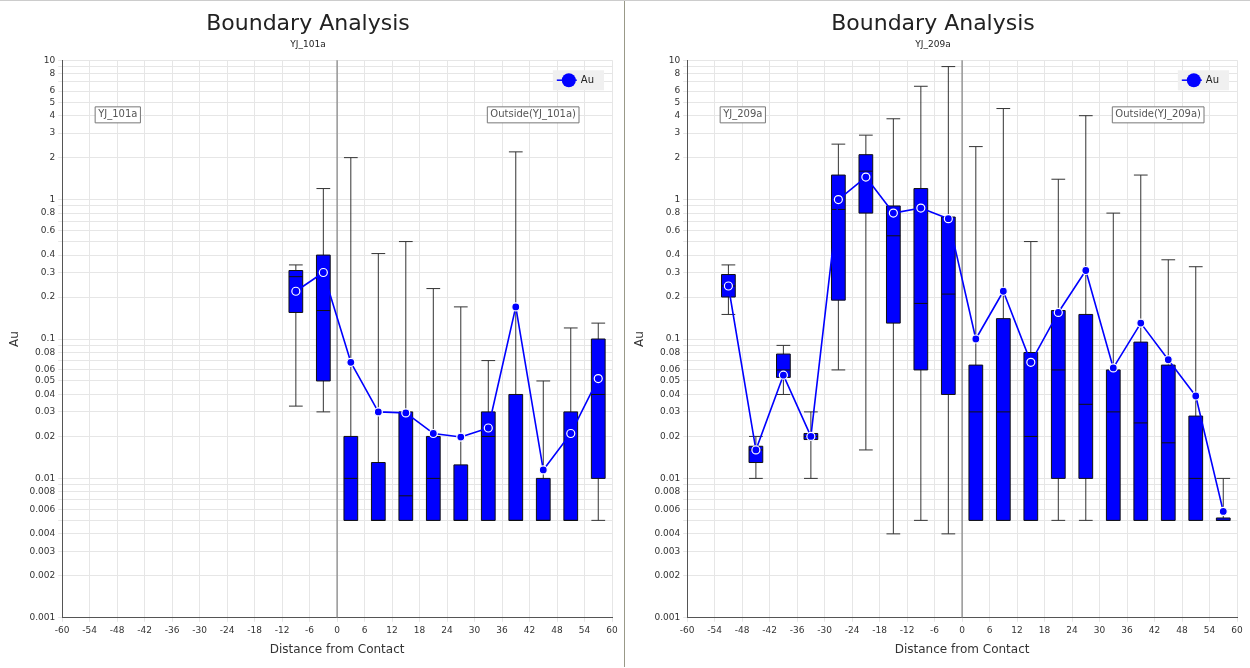 Image resolution: width=1250 pixels, height=668 pixels. I want to click on y-tick-label: 0.004, so click(42, 533).